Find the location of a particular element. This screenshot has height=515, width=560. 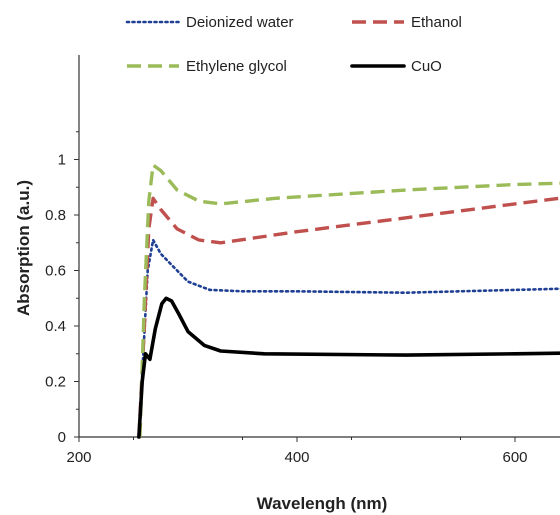

legend-label-ethanol: Ethanol is located at coordinates (436, 22).